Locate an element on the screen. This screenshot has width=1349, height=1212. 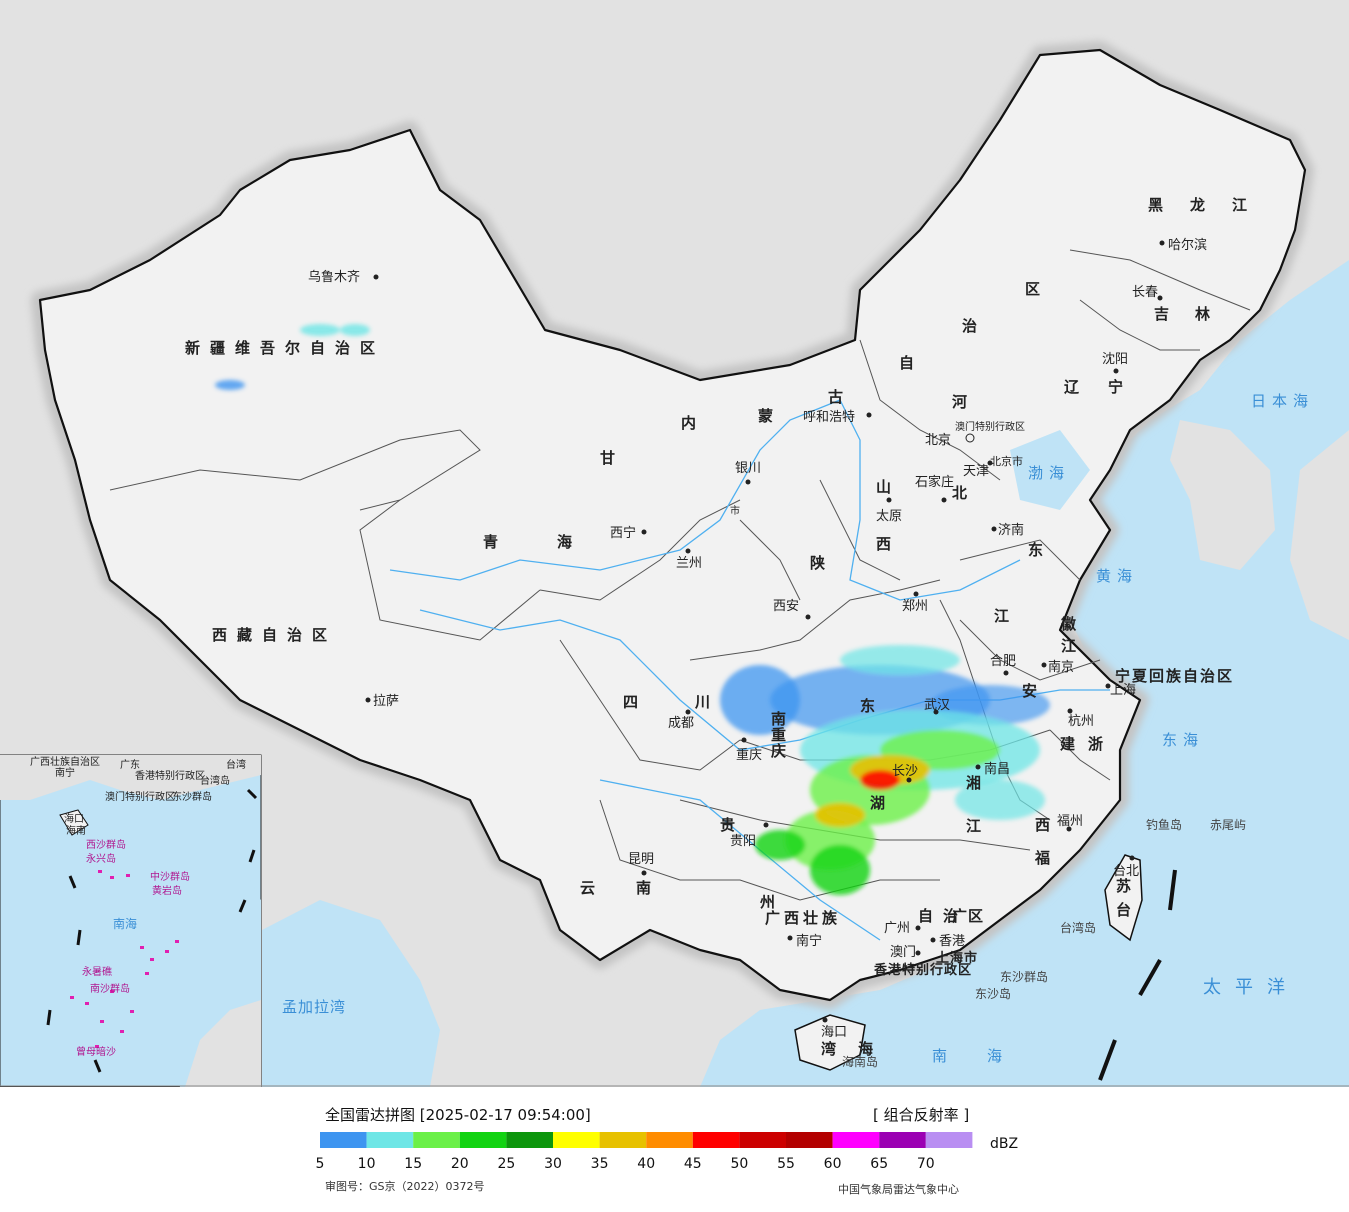
label-zhi: 治 is located at coordinates (974, 326).